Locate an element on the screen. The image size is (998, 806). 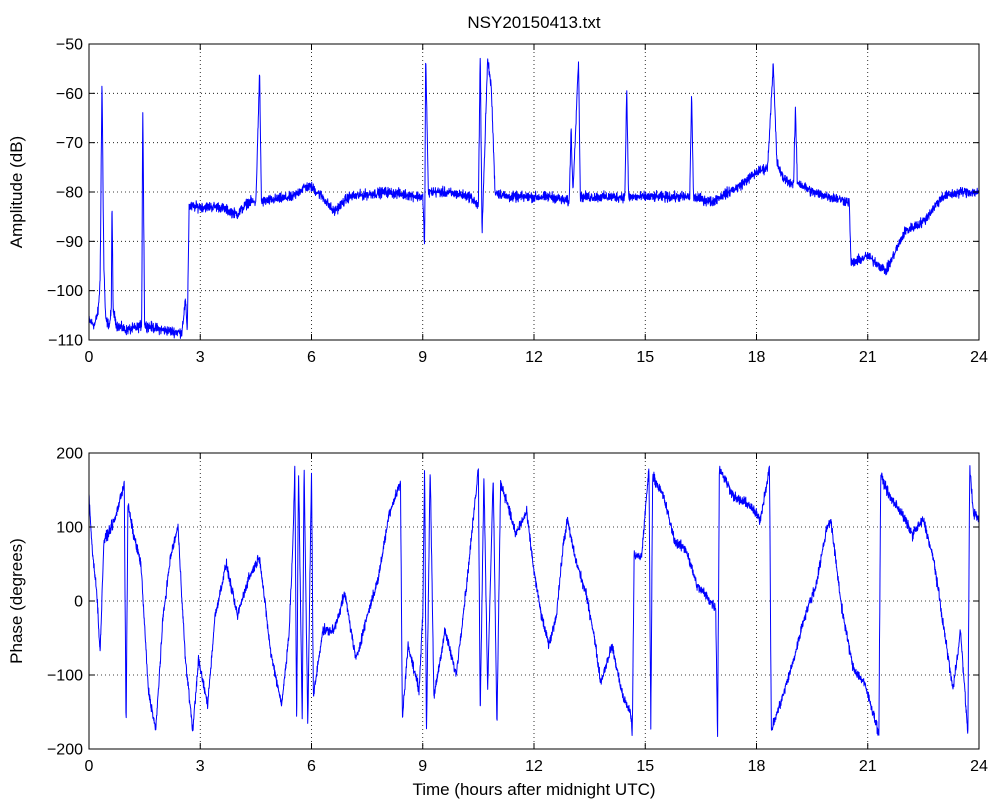
phase-xtick-label: 18 is located at coordinates (757, 766).